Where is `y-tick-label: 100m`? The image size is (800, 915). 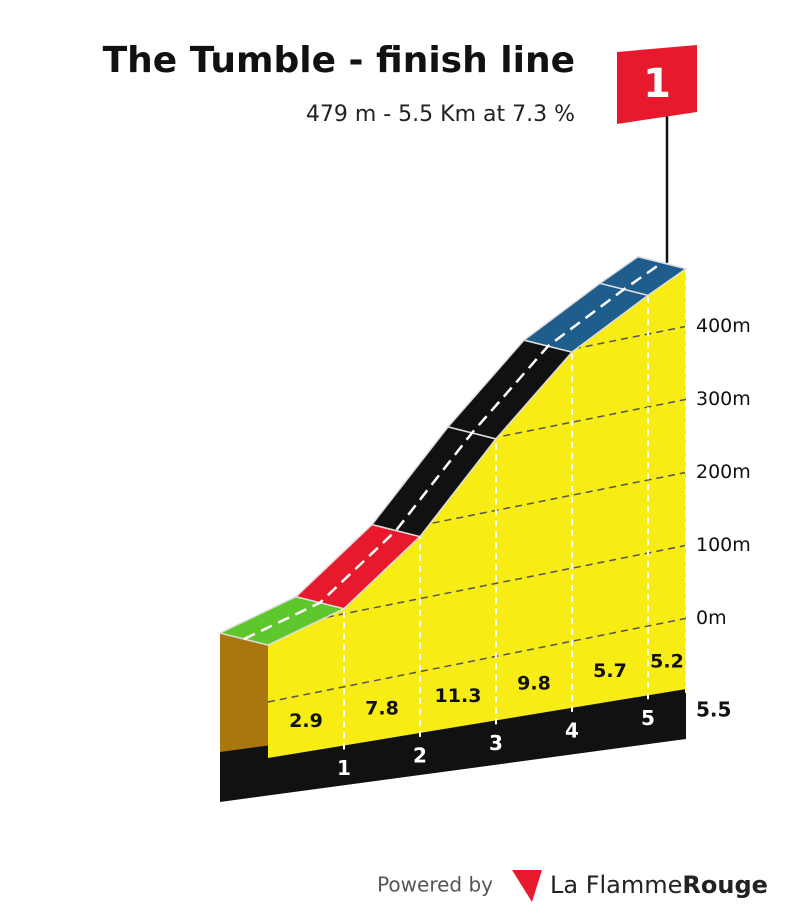 y-tick-label: 100m is located at coordinates (723, 545).